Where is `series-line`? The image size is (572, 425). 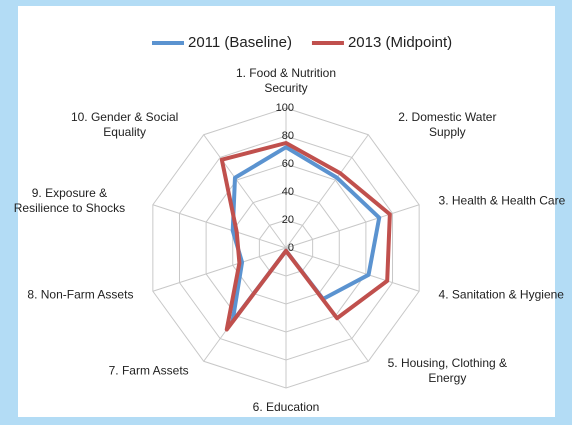 series-line is located at coordinates (305, 236).